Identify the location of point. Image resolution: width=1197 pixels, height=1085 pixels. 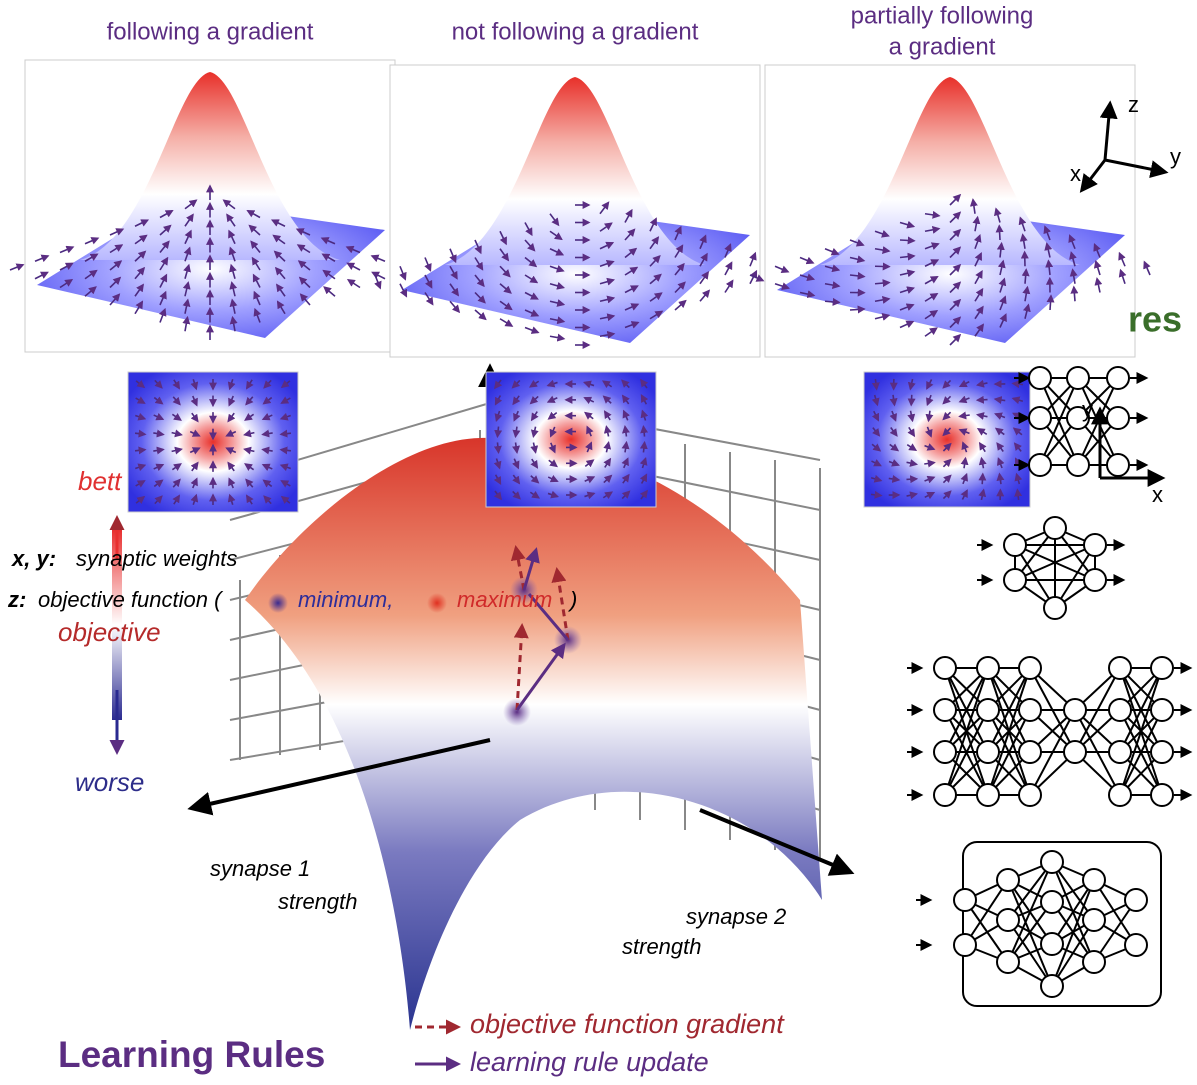
(517, 712).